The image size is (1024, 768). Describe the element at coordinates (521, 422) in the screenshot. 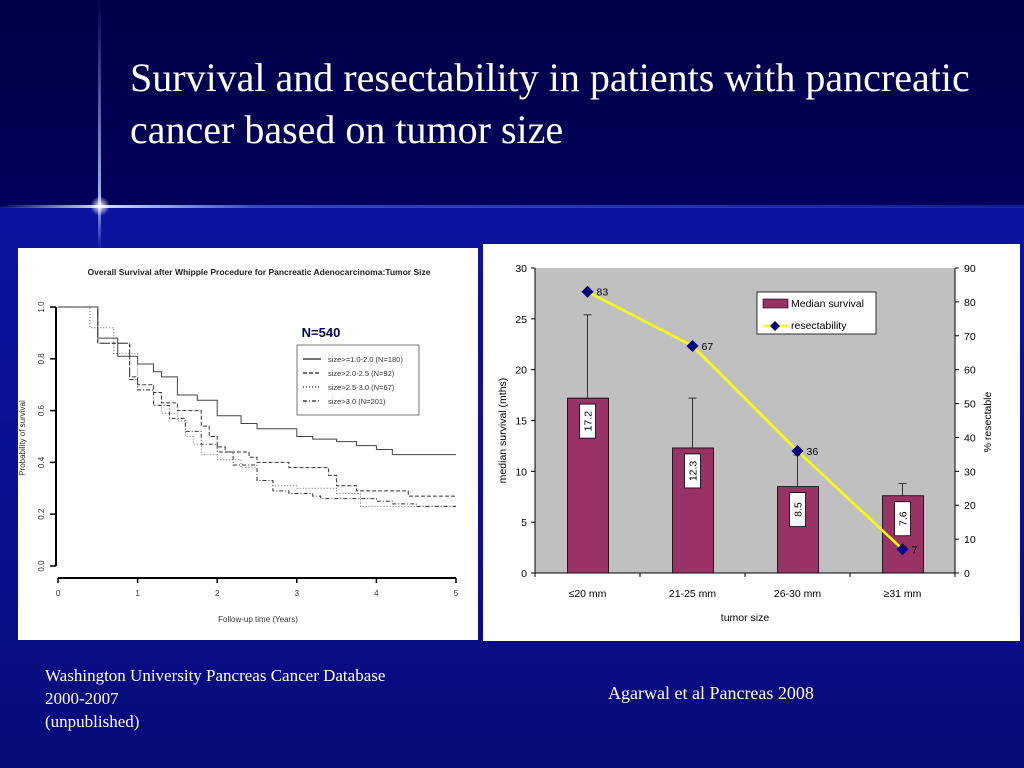

I see `y-tick-label: 15` at that location.